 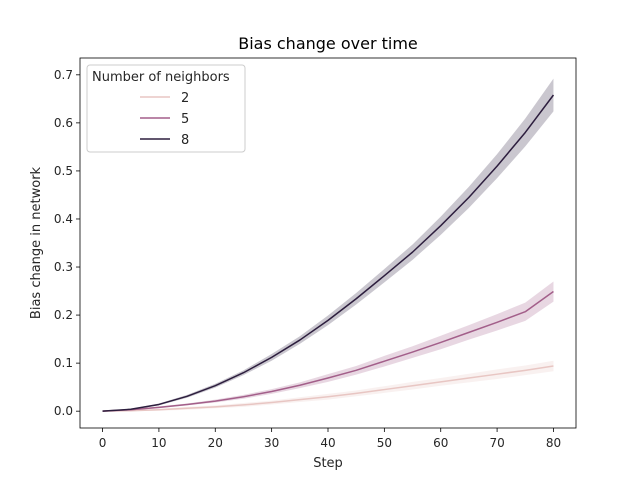 I want to click on legend-title: Number of neighbors, so click(x=161, y=77).